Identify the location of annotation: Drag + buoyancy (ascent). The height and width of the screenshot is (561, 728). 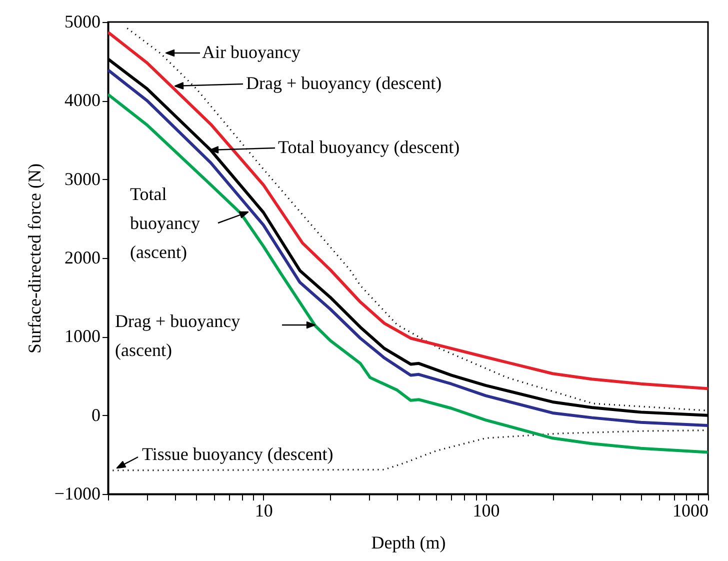
(177, 335).